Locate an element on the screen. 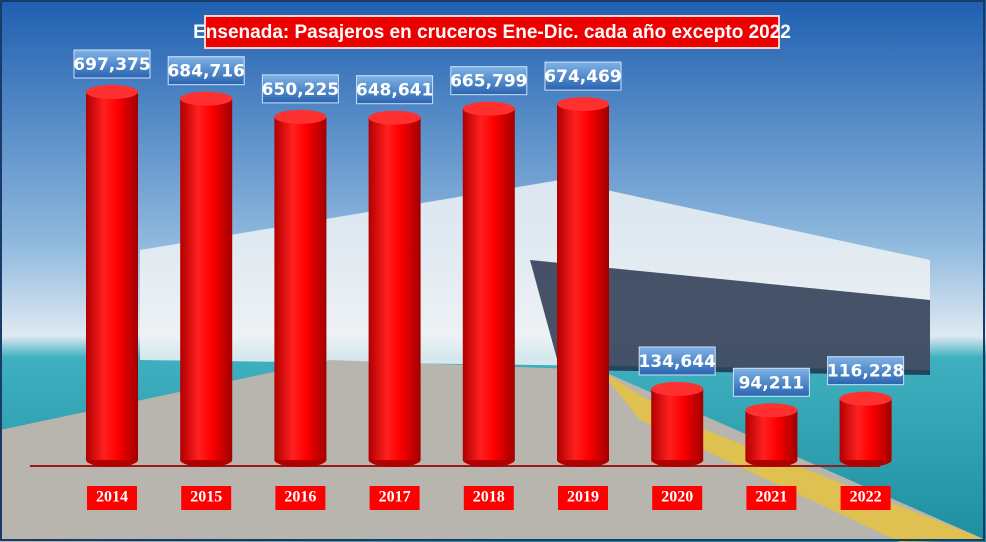 The width and height of the screenshot is (986, 542). x-tick-label: 2021 is located at coordinates (771, 497).